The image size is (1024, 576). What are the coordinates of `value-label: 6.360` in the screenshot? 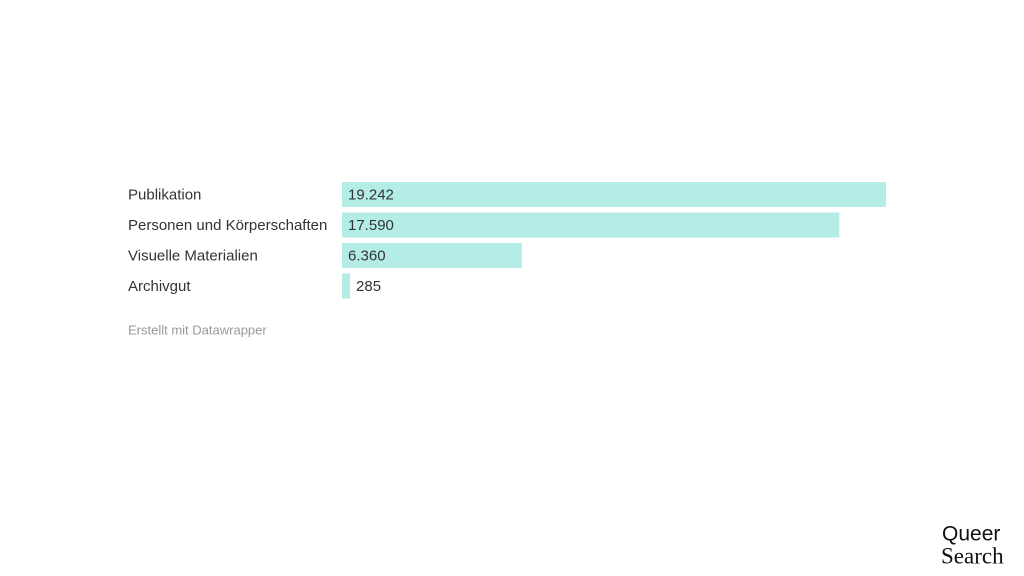 It's located at (367, 255).